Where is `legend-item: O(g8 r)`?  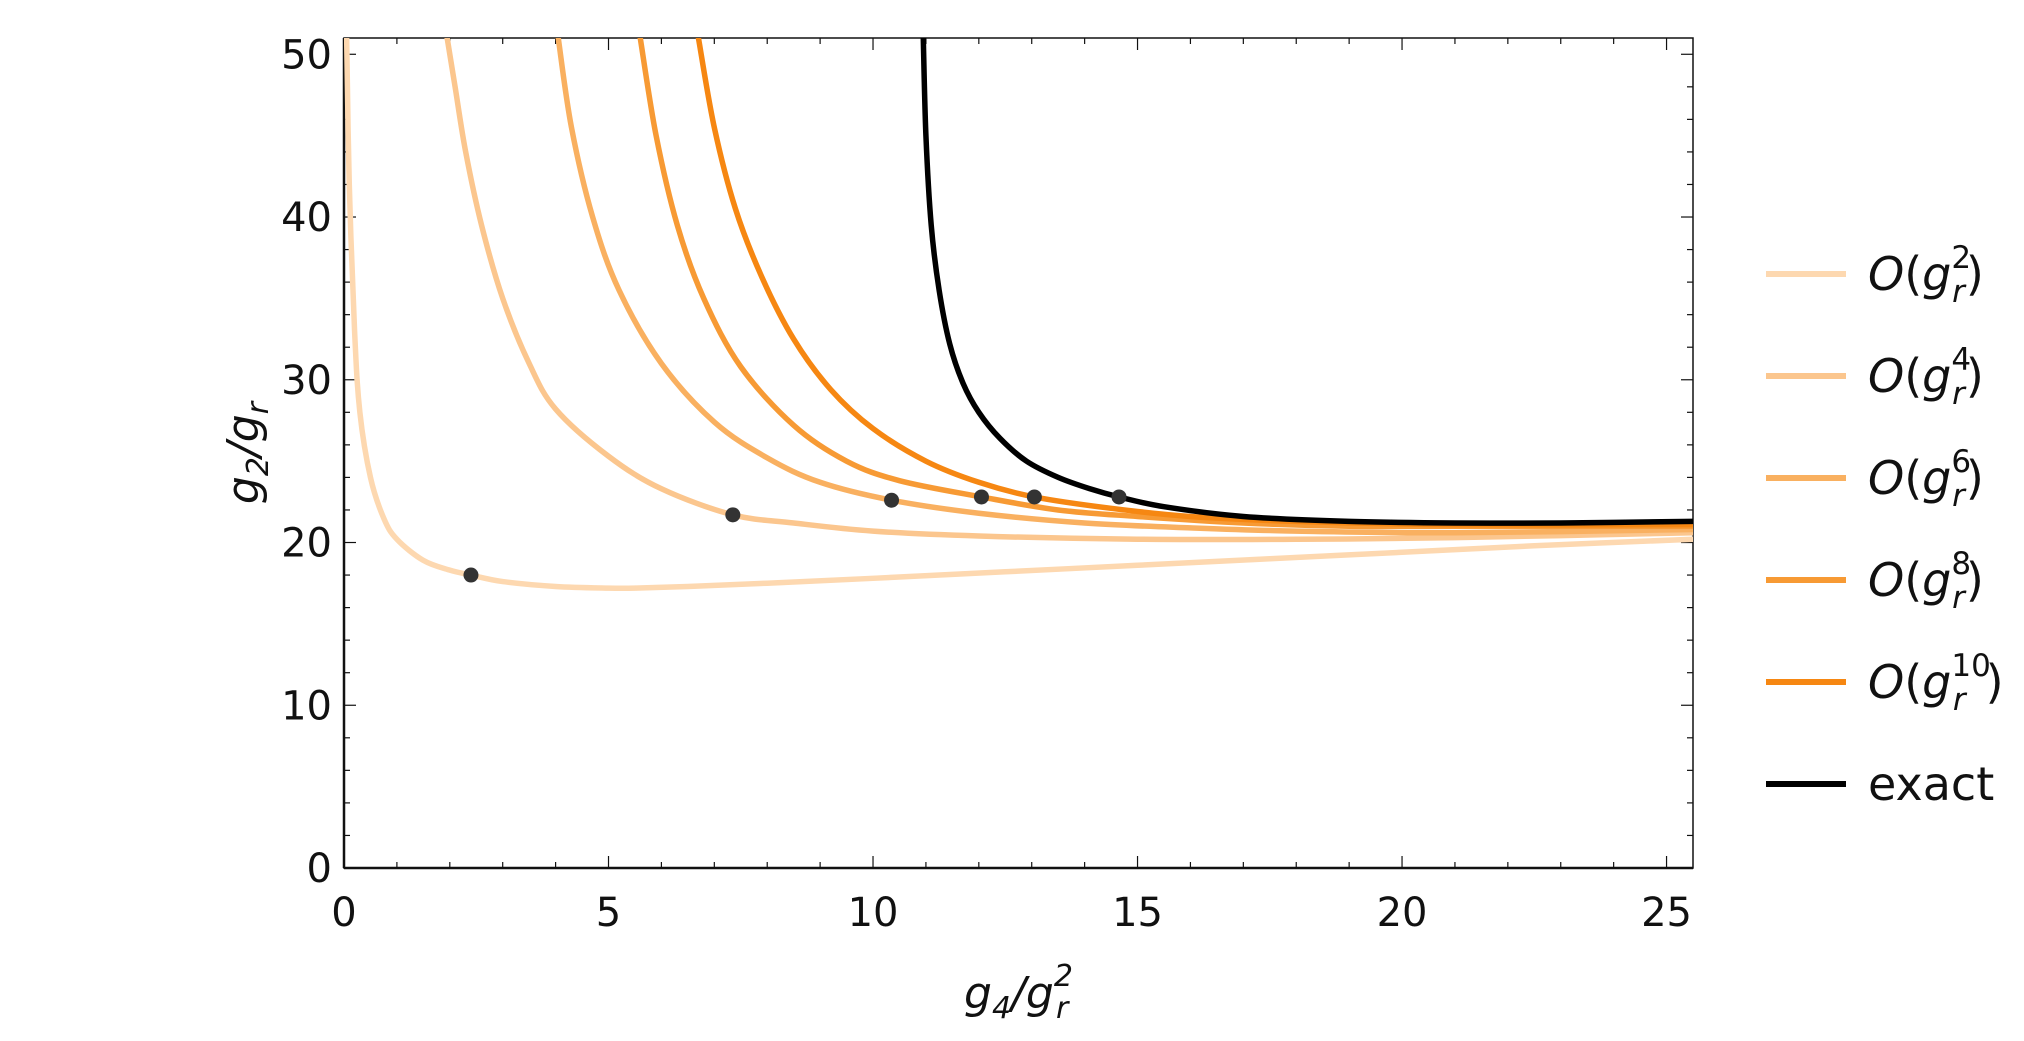 legend-item: O(g8 r) is located at coordinates (1875, 581).